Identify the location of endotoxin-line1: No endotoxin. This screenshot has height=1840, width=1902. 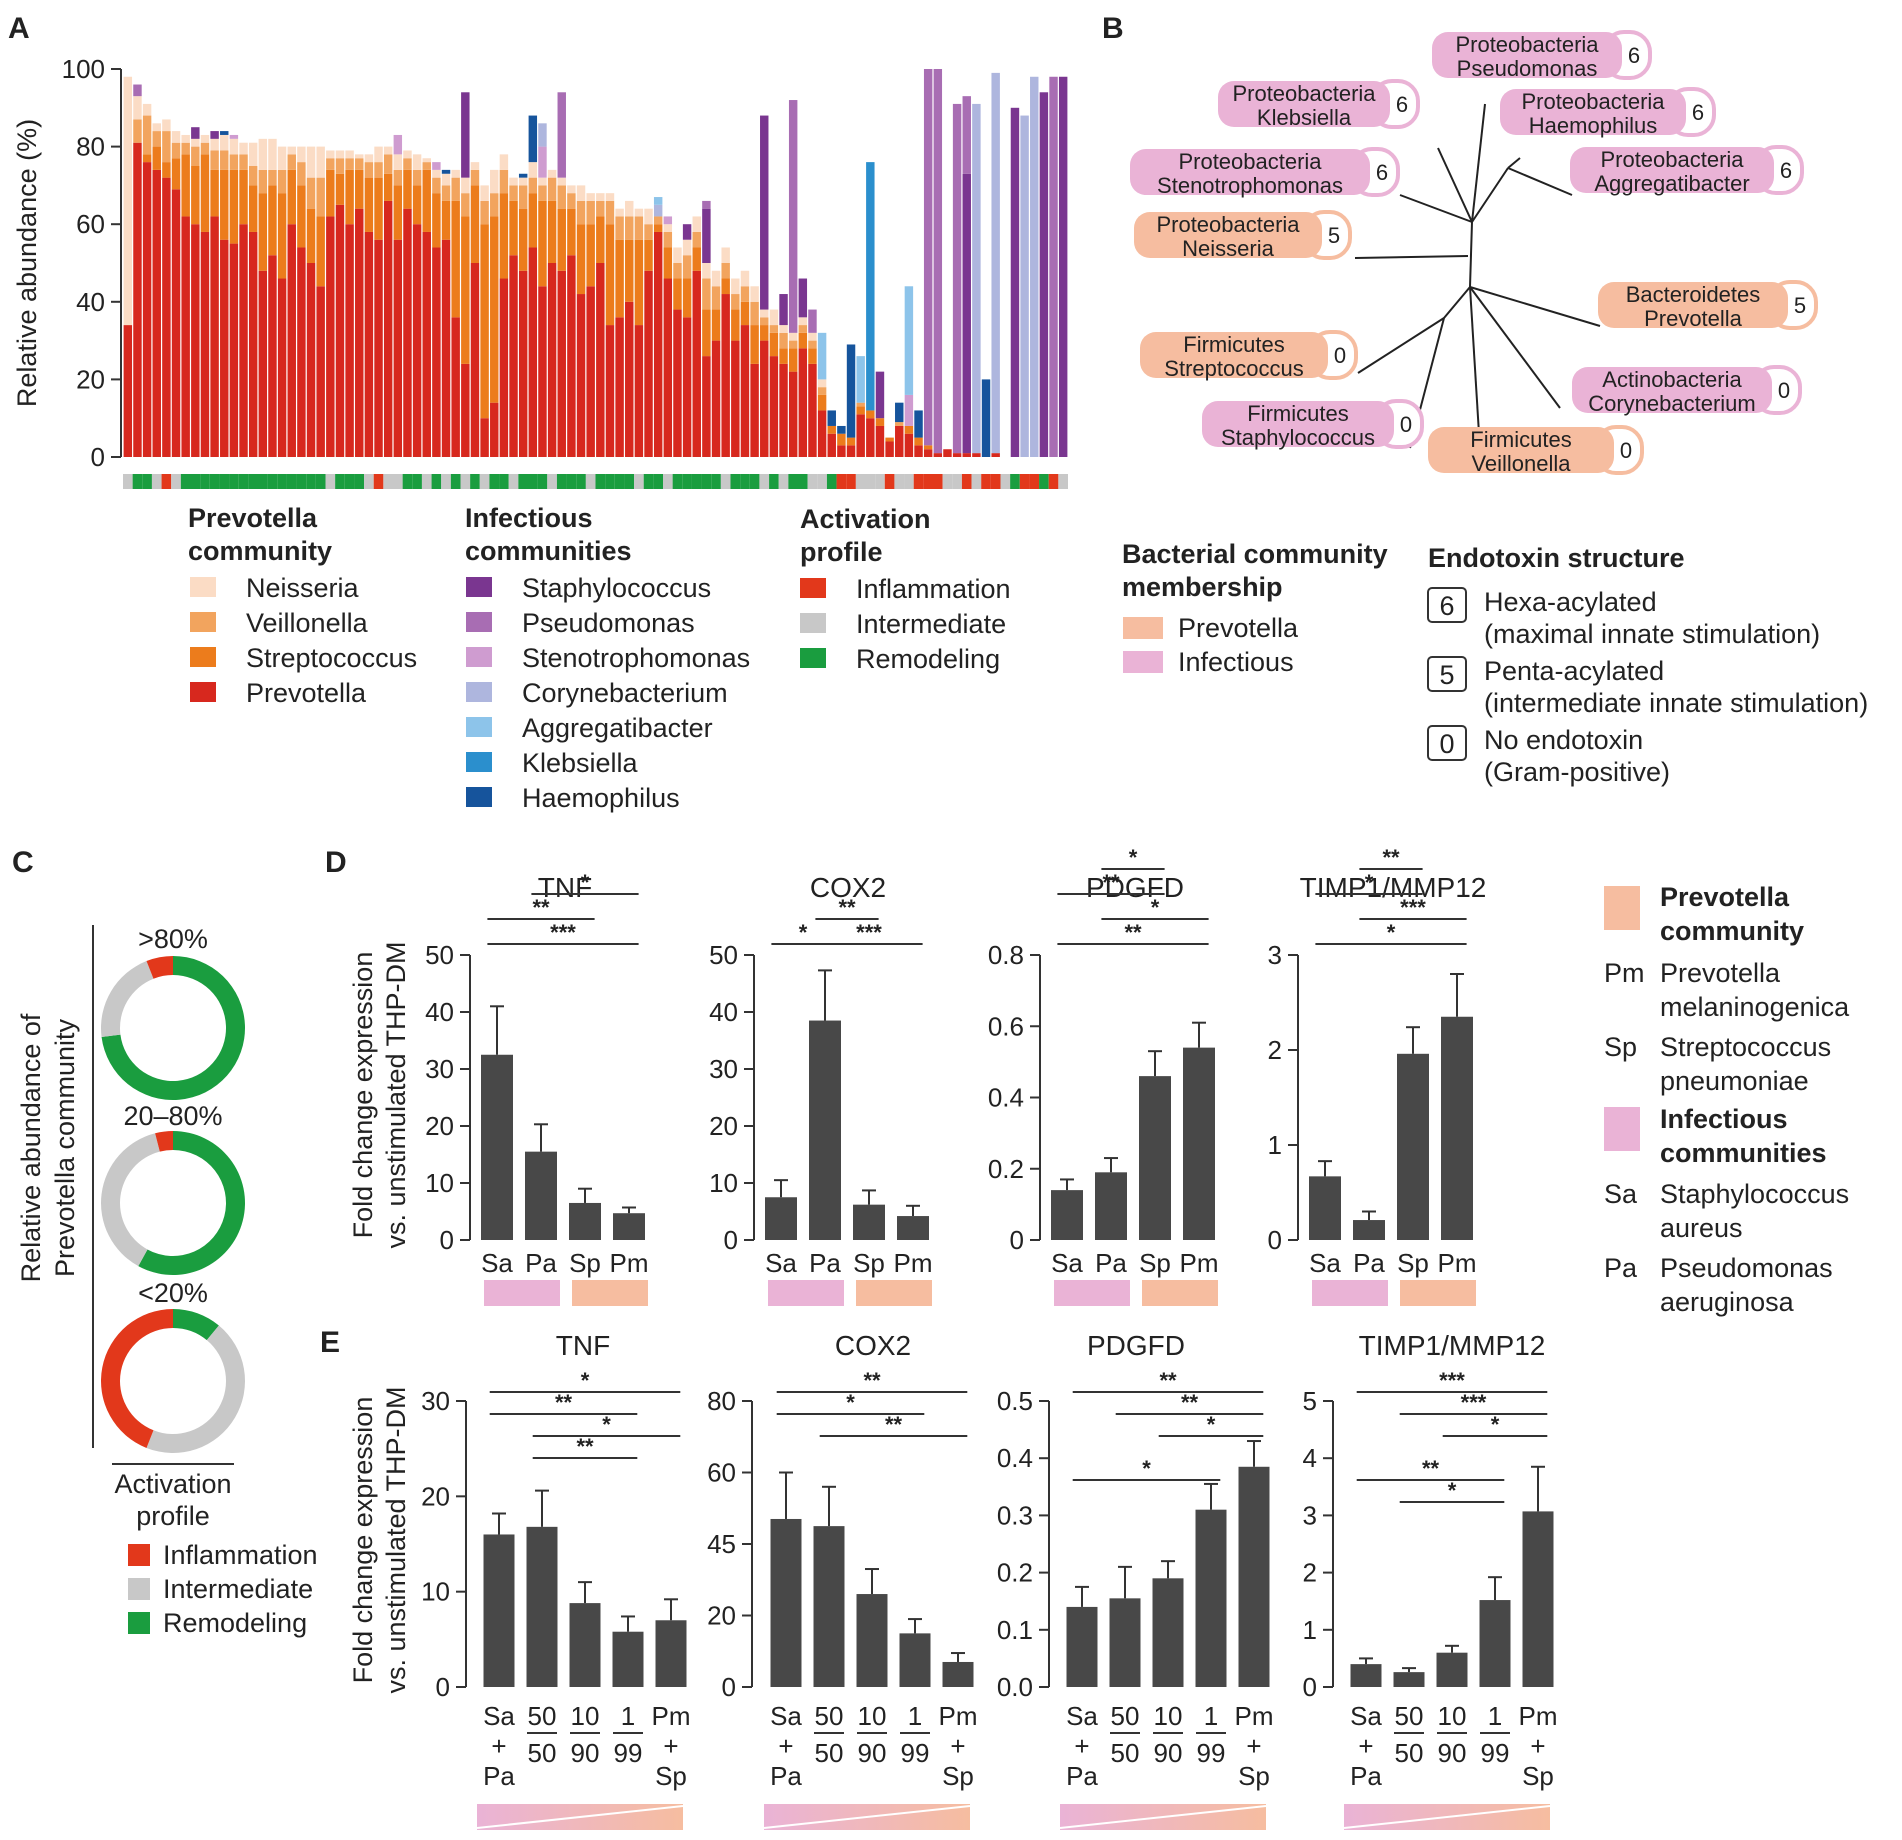
(1563, 740).